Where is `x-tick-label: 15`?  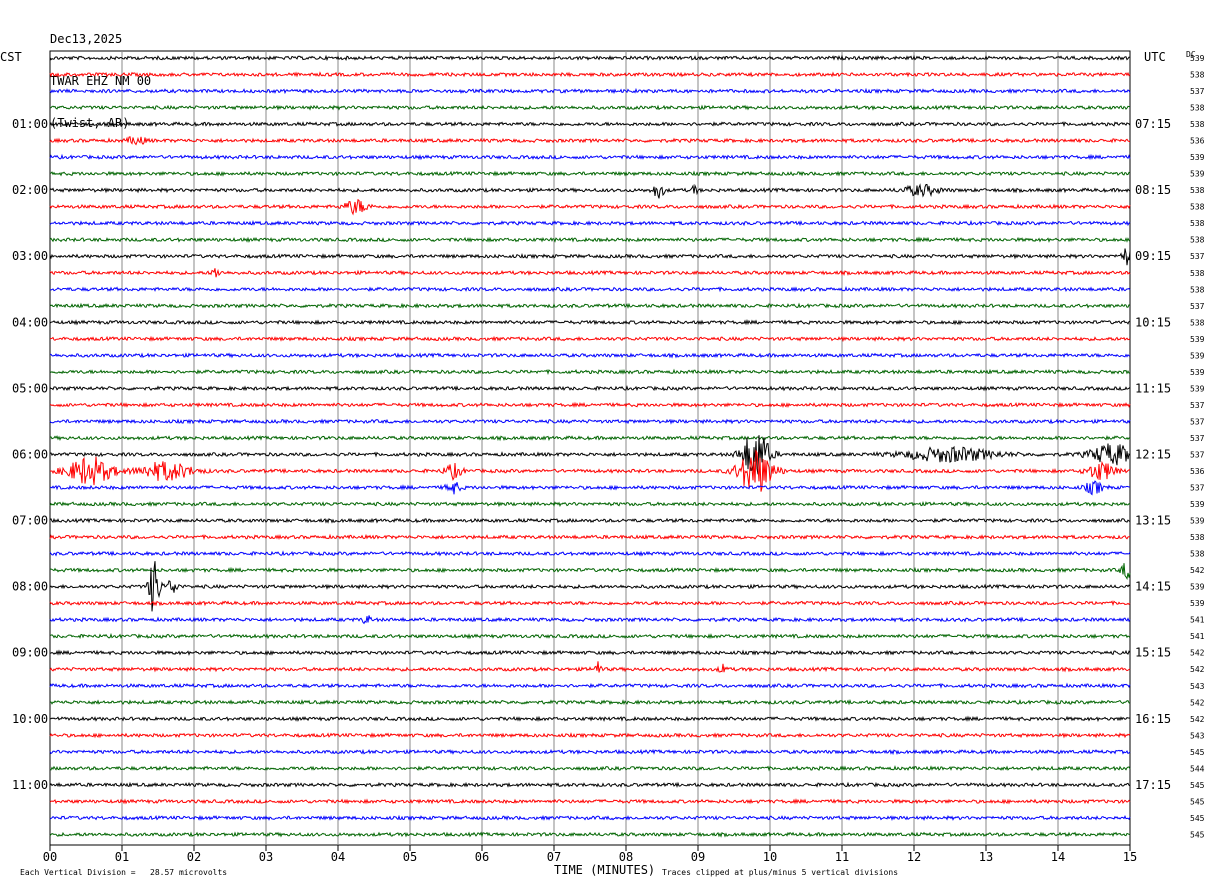 x-tick-label: 15 is located at coordinates (1130, 857).